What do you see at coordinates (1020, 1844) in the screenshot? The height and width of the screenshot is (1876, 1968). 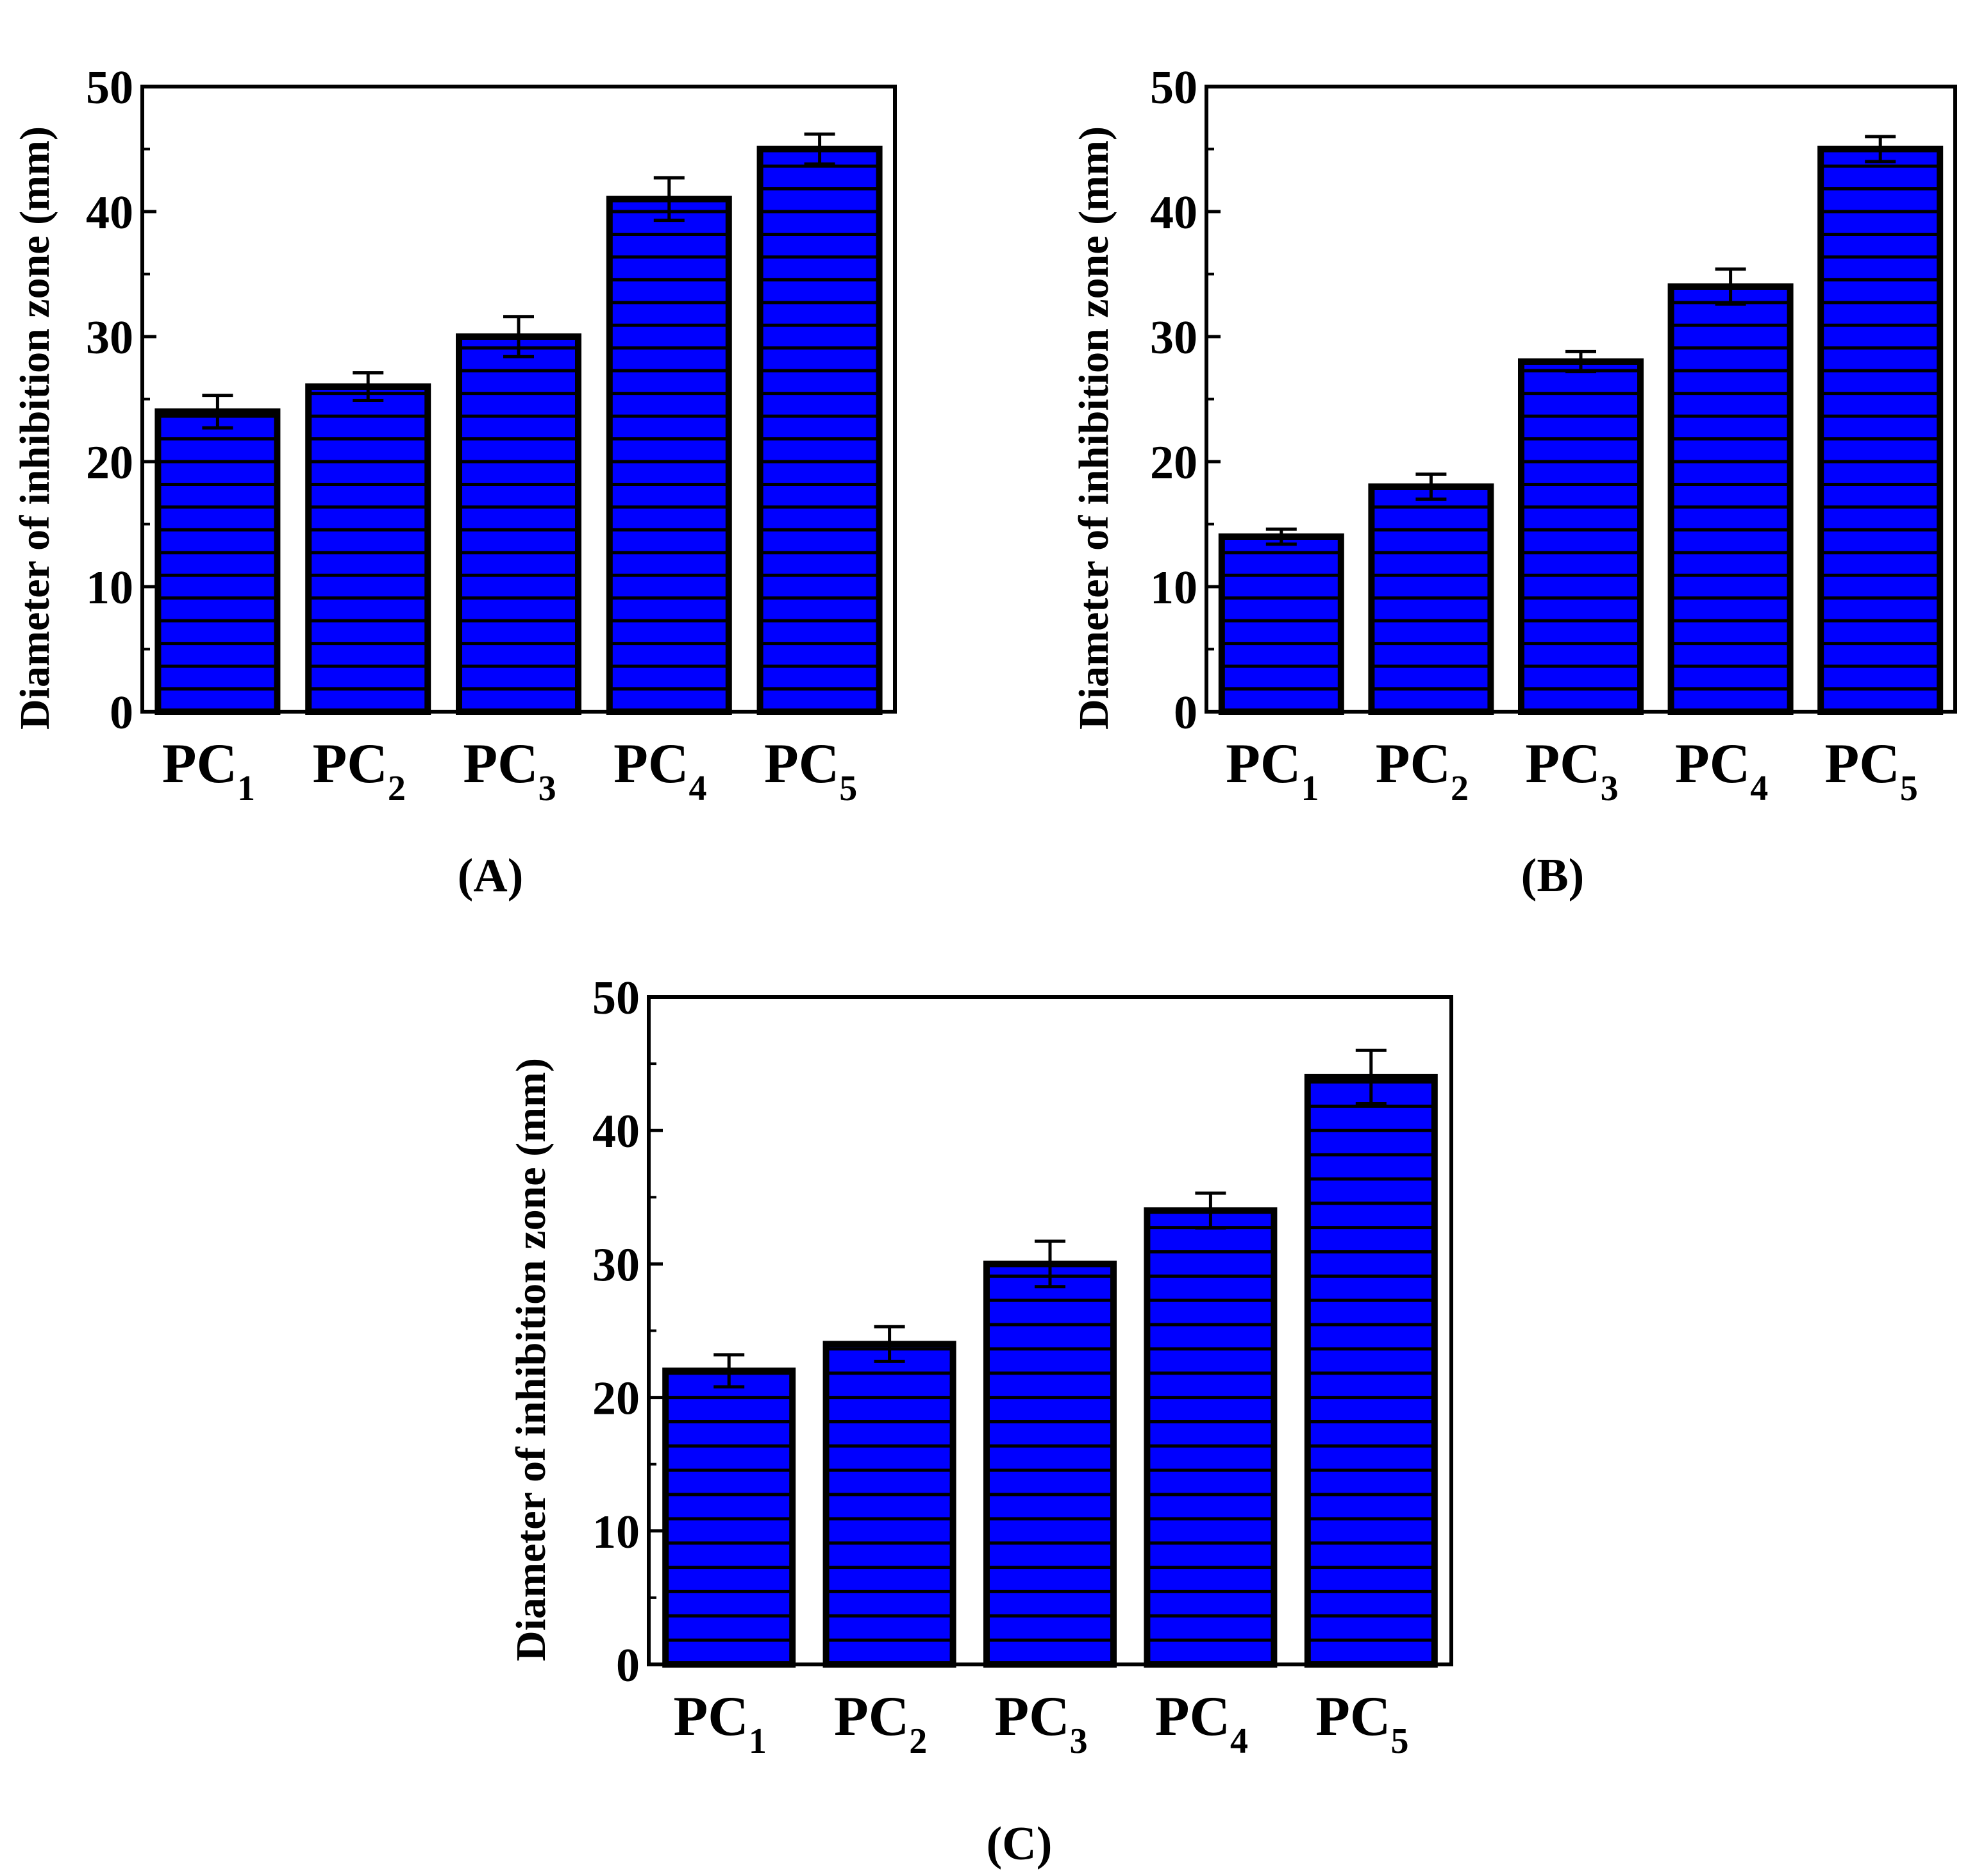 I see `panel-label: (C)` at bounding box center [1020, 1844].